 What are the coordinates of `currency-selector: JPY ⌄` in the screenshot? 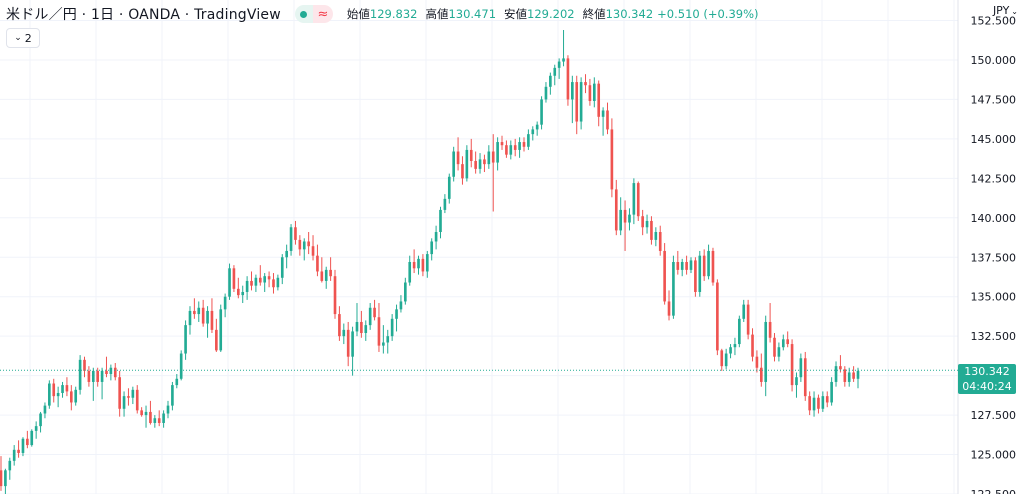 It's located at (1005, 10).